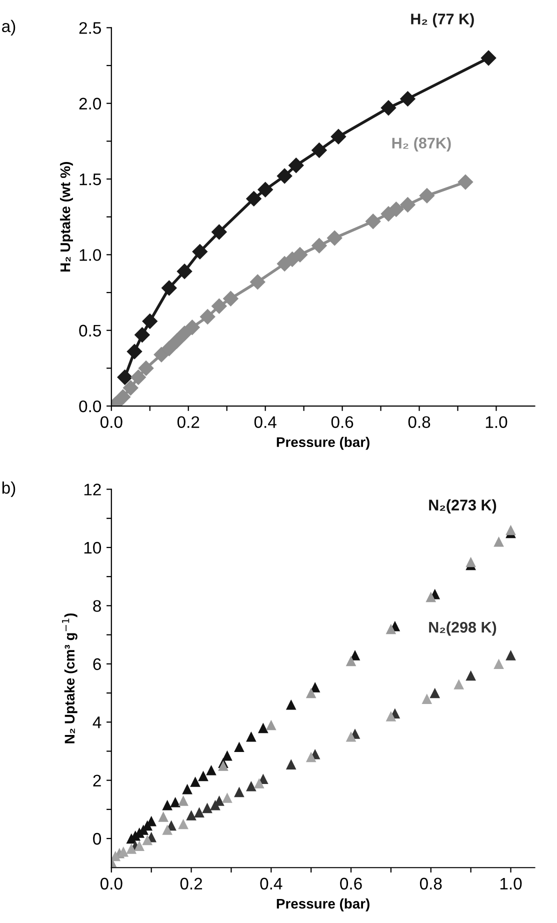 This screenshot has width=557, height=923. I want to click on y-tick-label: 2.5, so click(90, 28).